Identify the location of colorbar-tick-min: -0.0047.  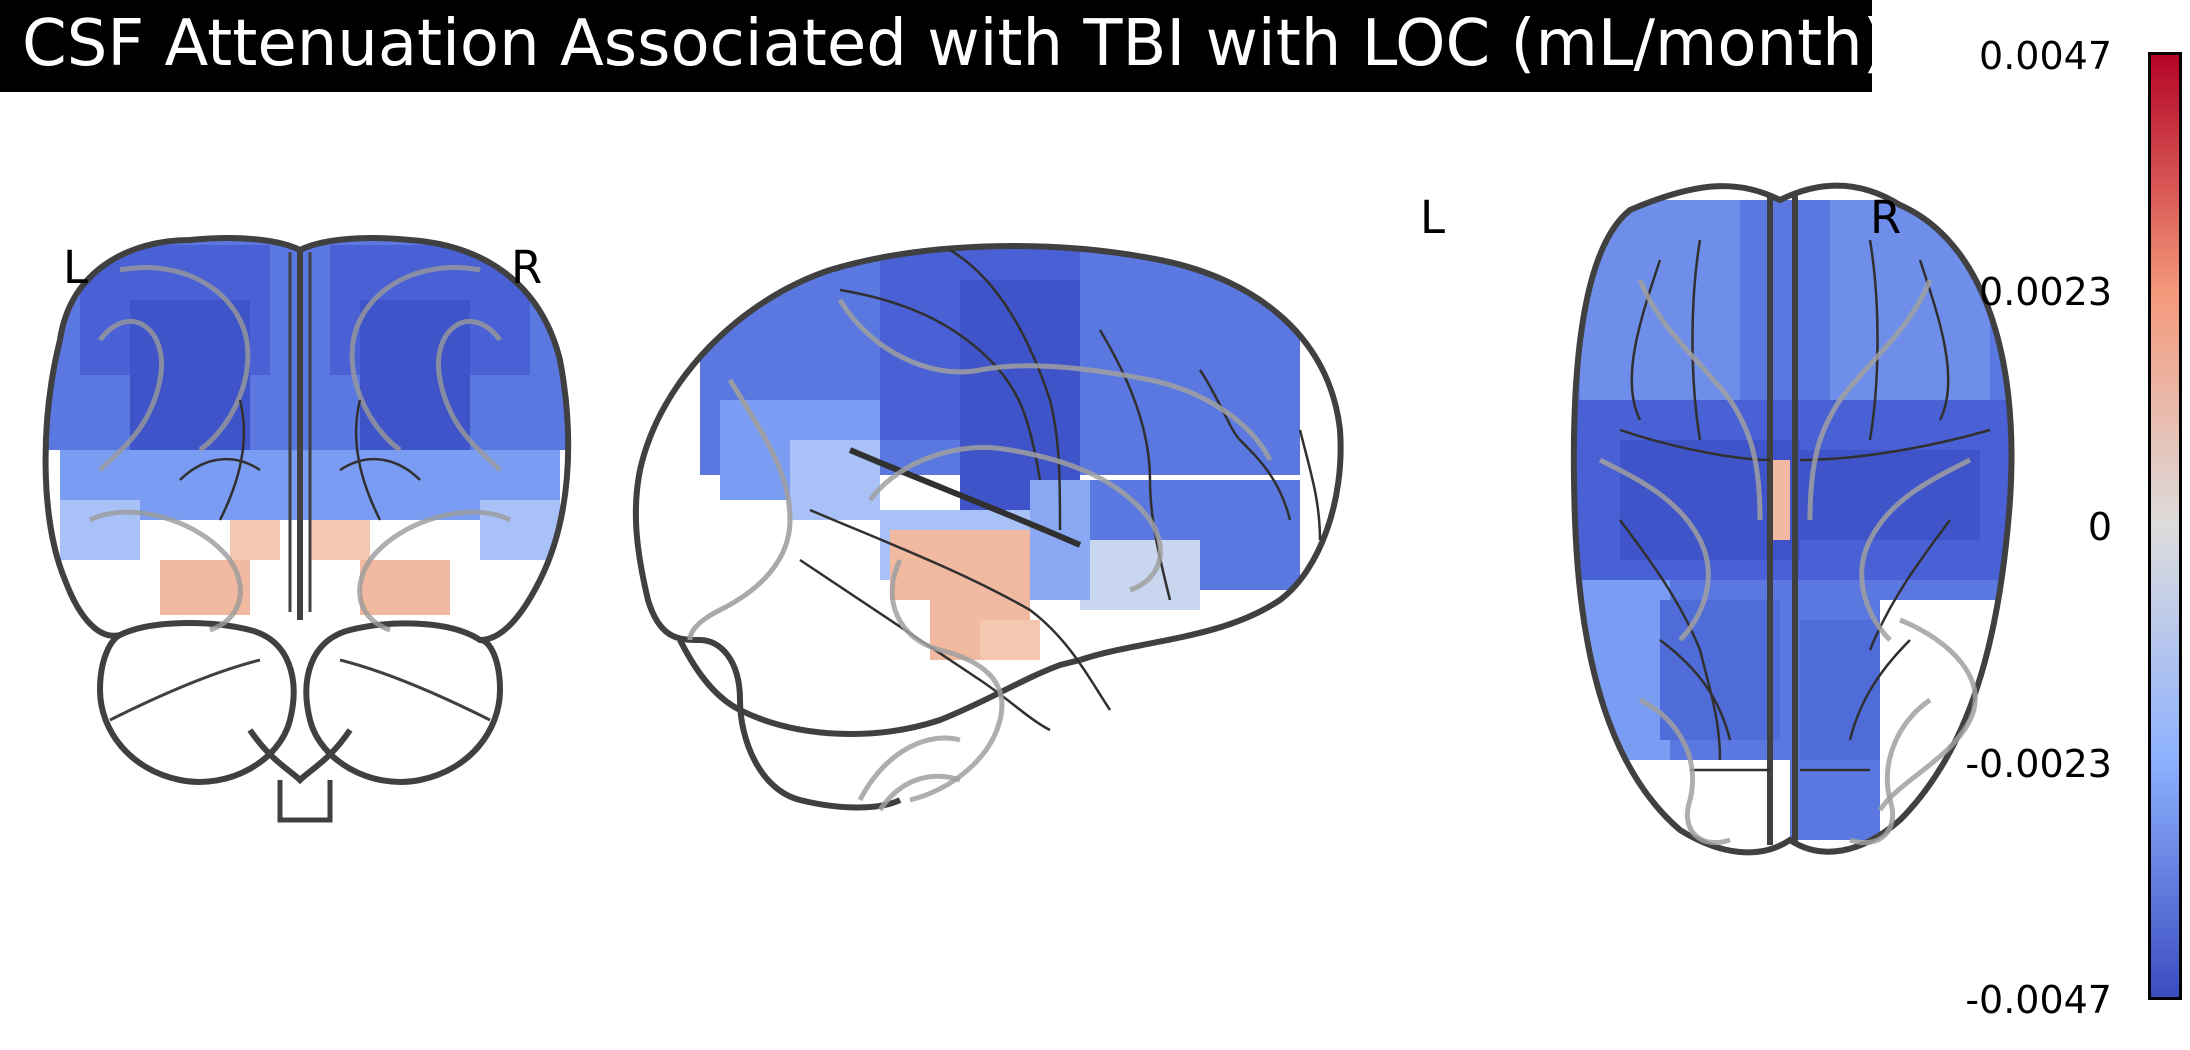
(2038, 1000).